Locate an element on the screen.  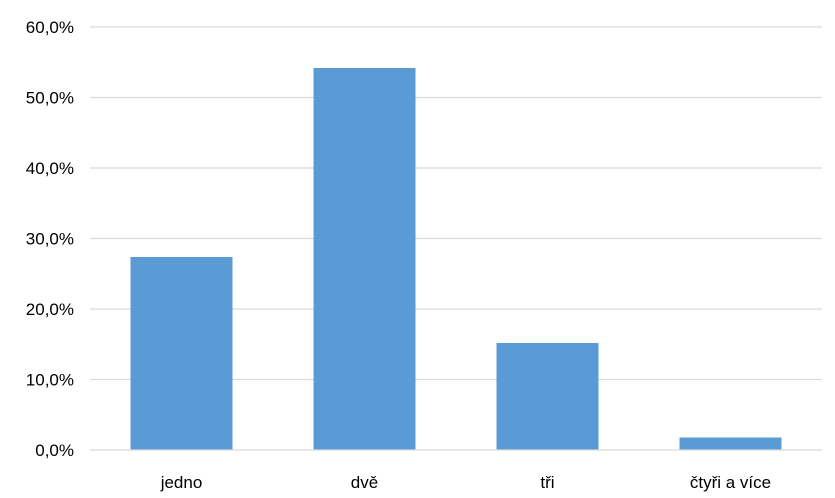
y-tick-label: 0,0% is located at coordinates (54, 450).